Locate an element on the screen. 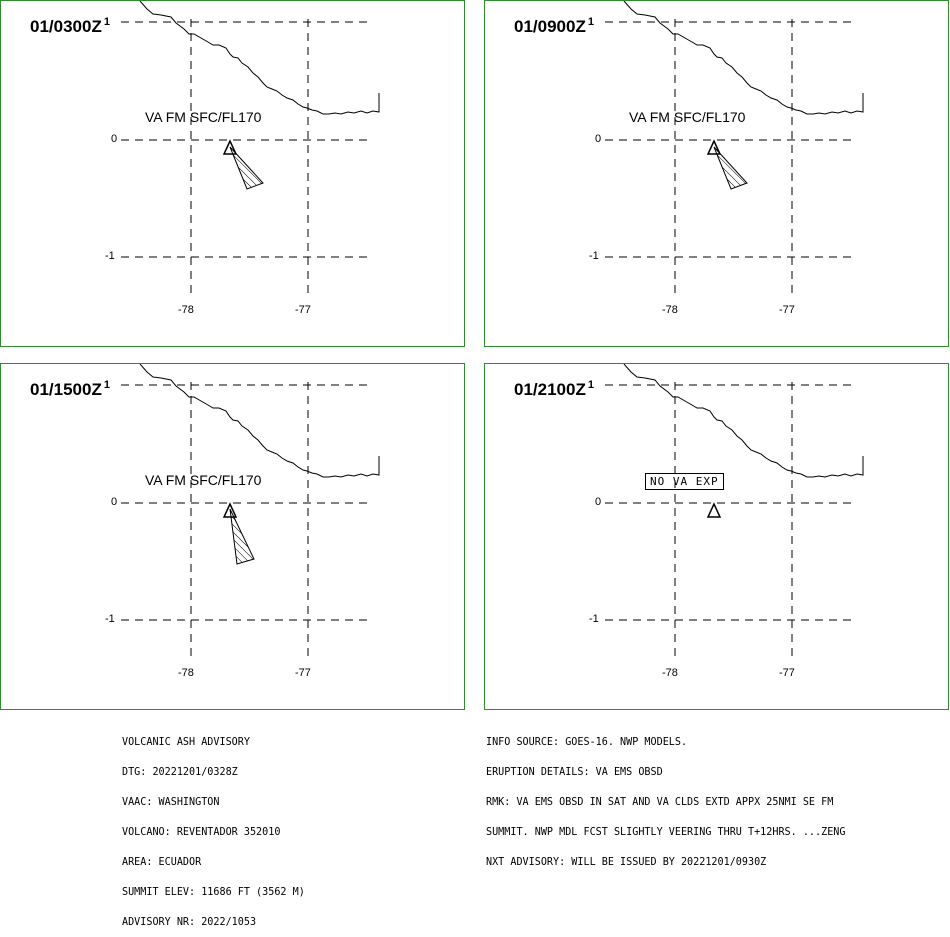  panel-valid-time: 01/0900Z 1 is located at coordinates (554, 26).